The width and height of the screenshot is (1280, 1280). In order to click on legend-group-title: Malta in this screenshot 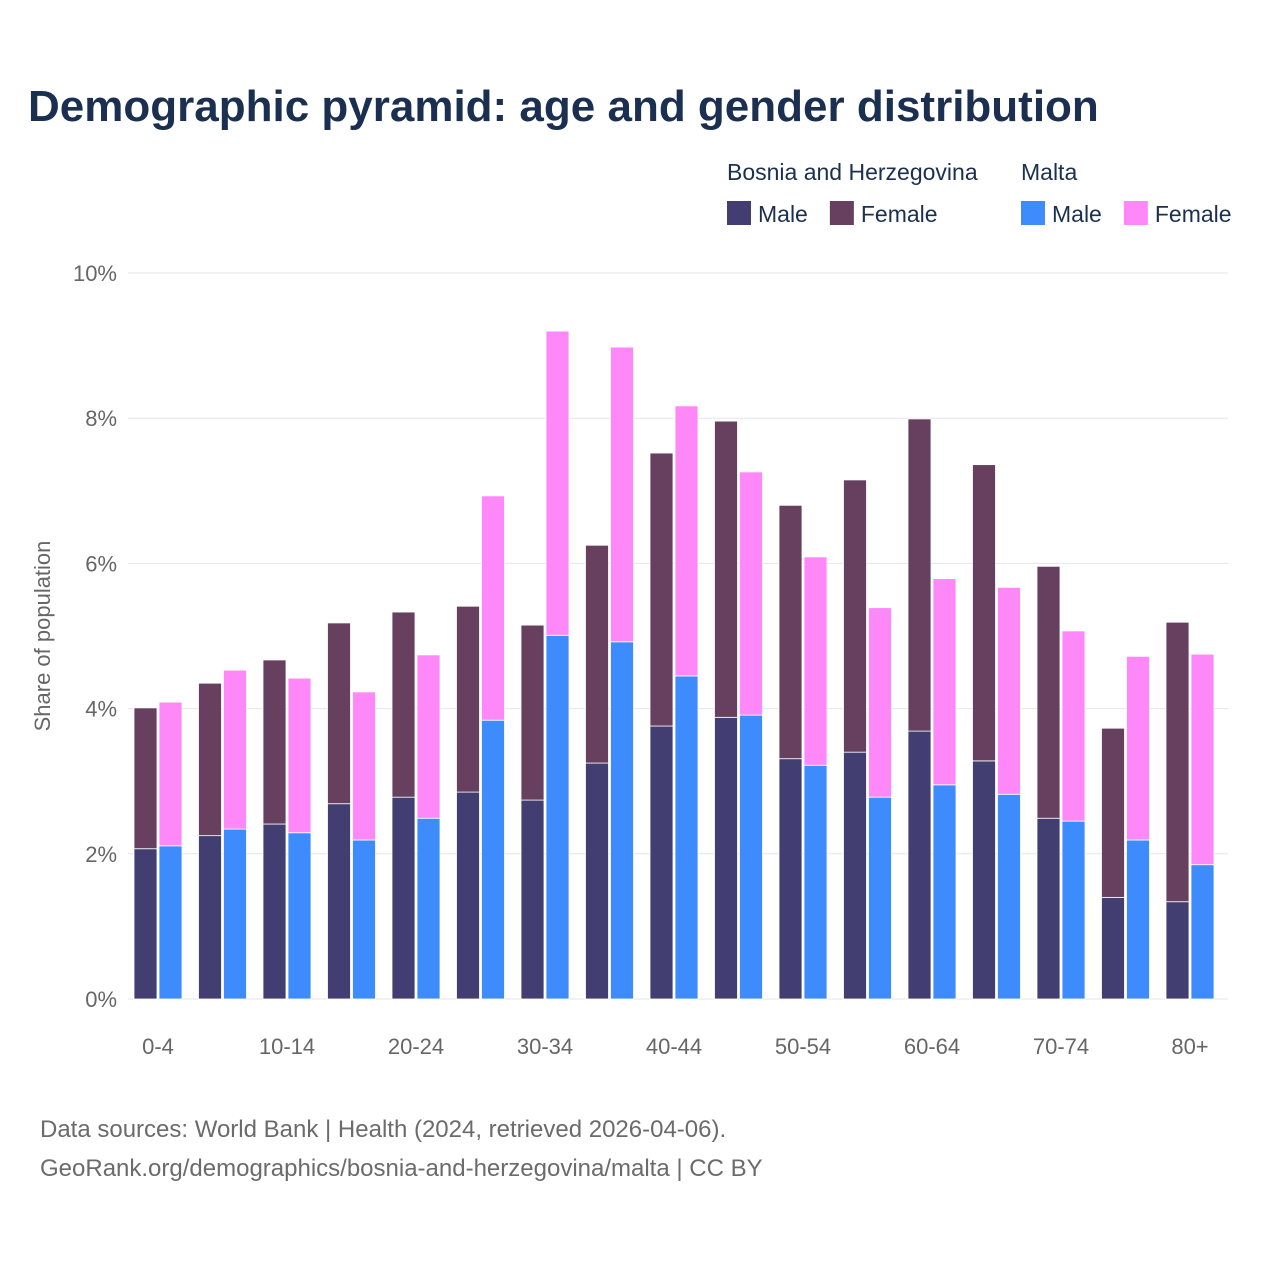, I will do `click(1049, 172)`.